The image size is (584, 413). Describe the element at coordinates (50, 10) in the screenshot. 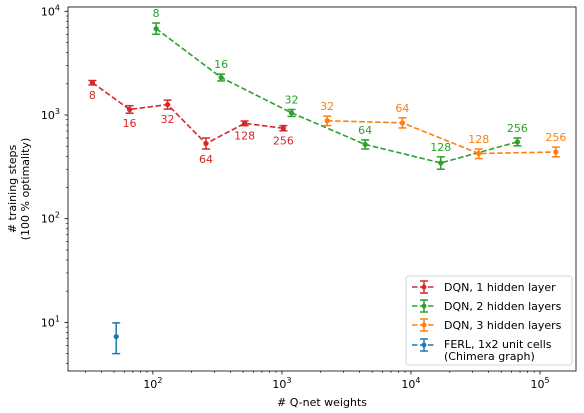

I see `y-tick-label: 10⁴` at that location.